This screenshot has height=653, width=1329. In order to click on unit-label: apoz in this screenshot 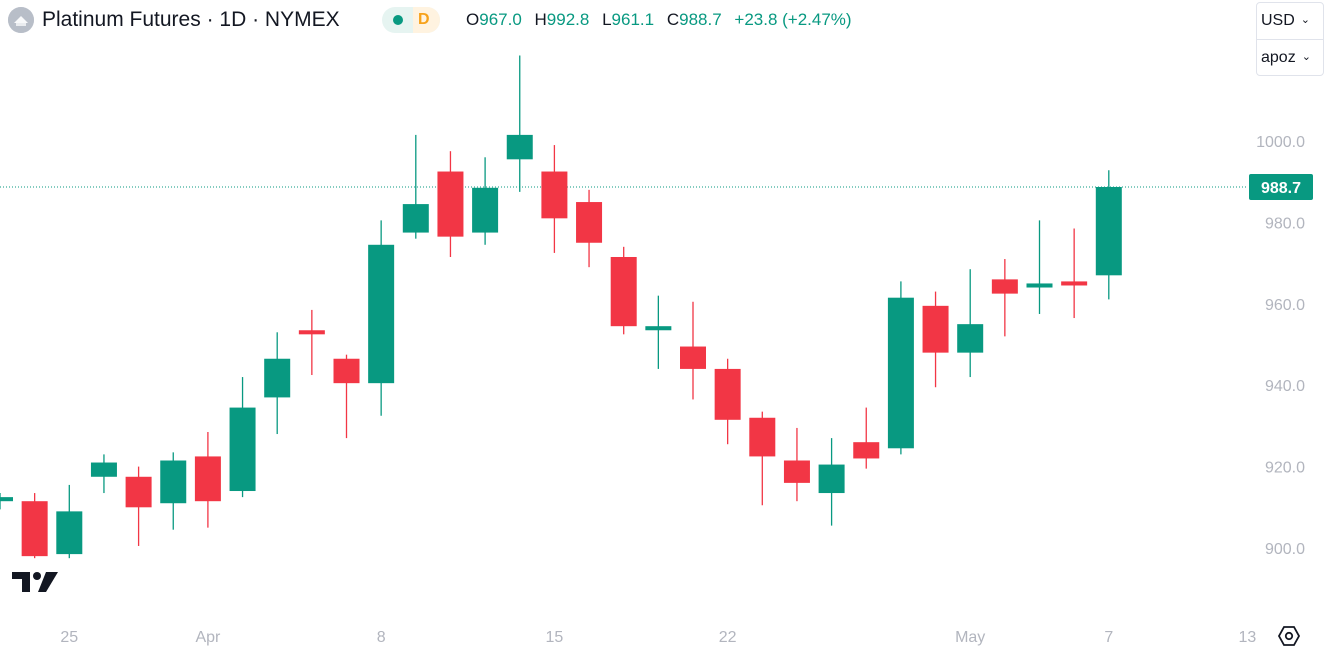, I will do `click(1278, 57)`.